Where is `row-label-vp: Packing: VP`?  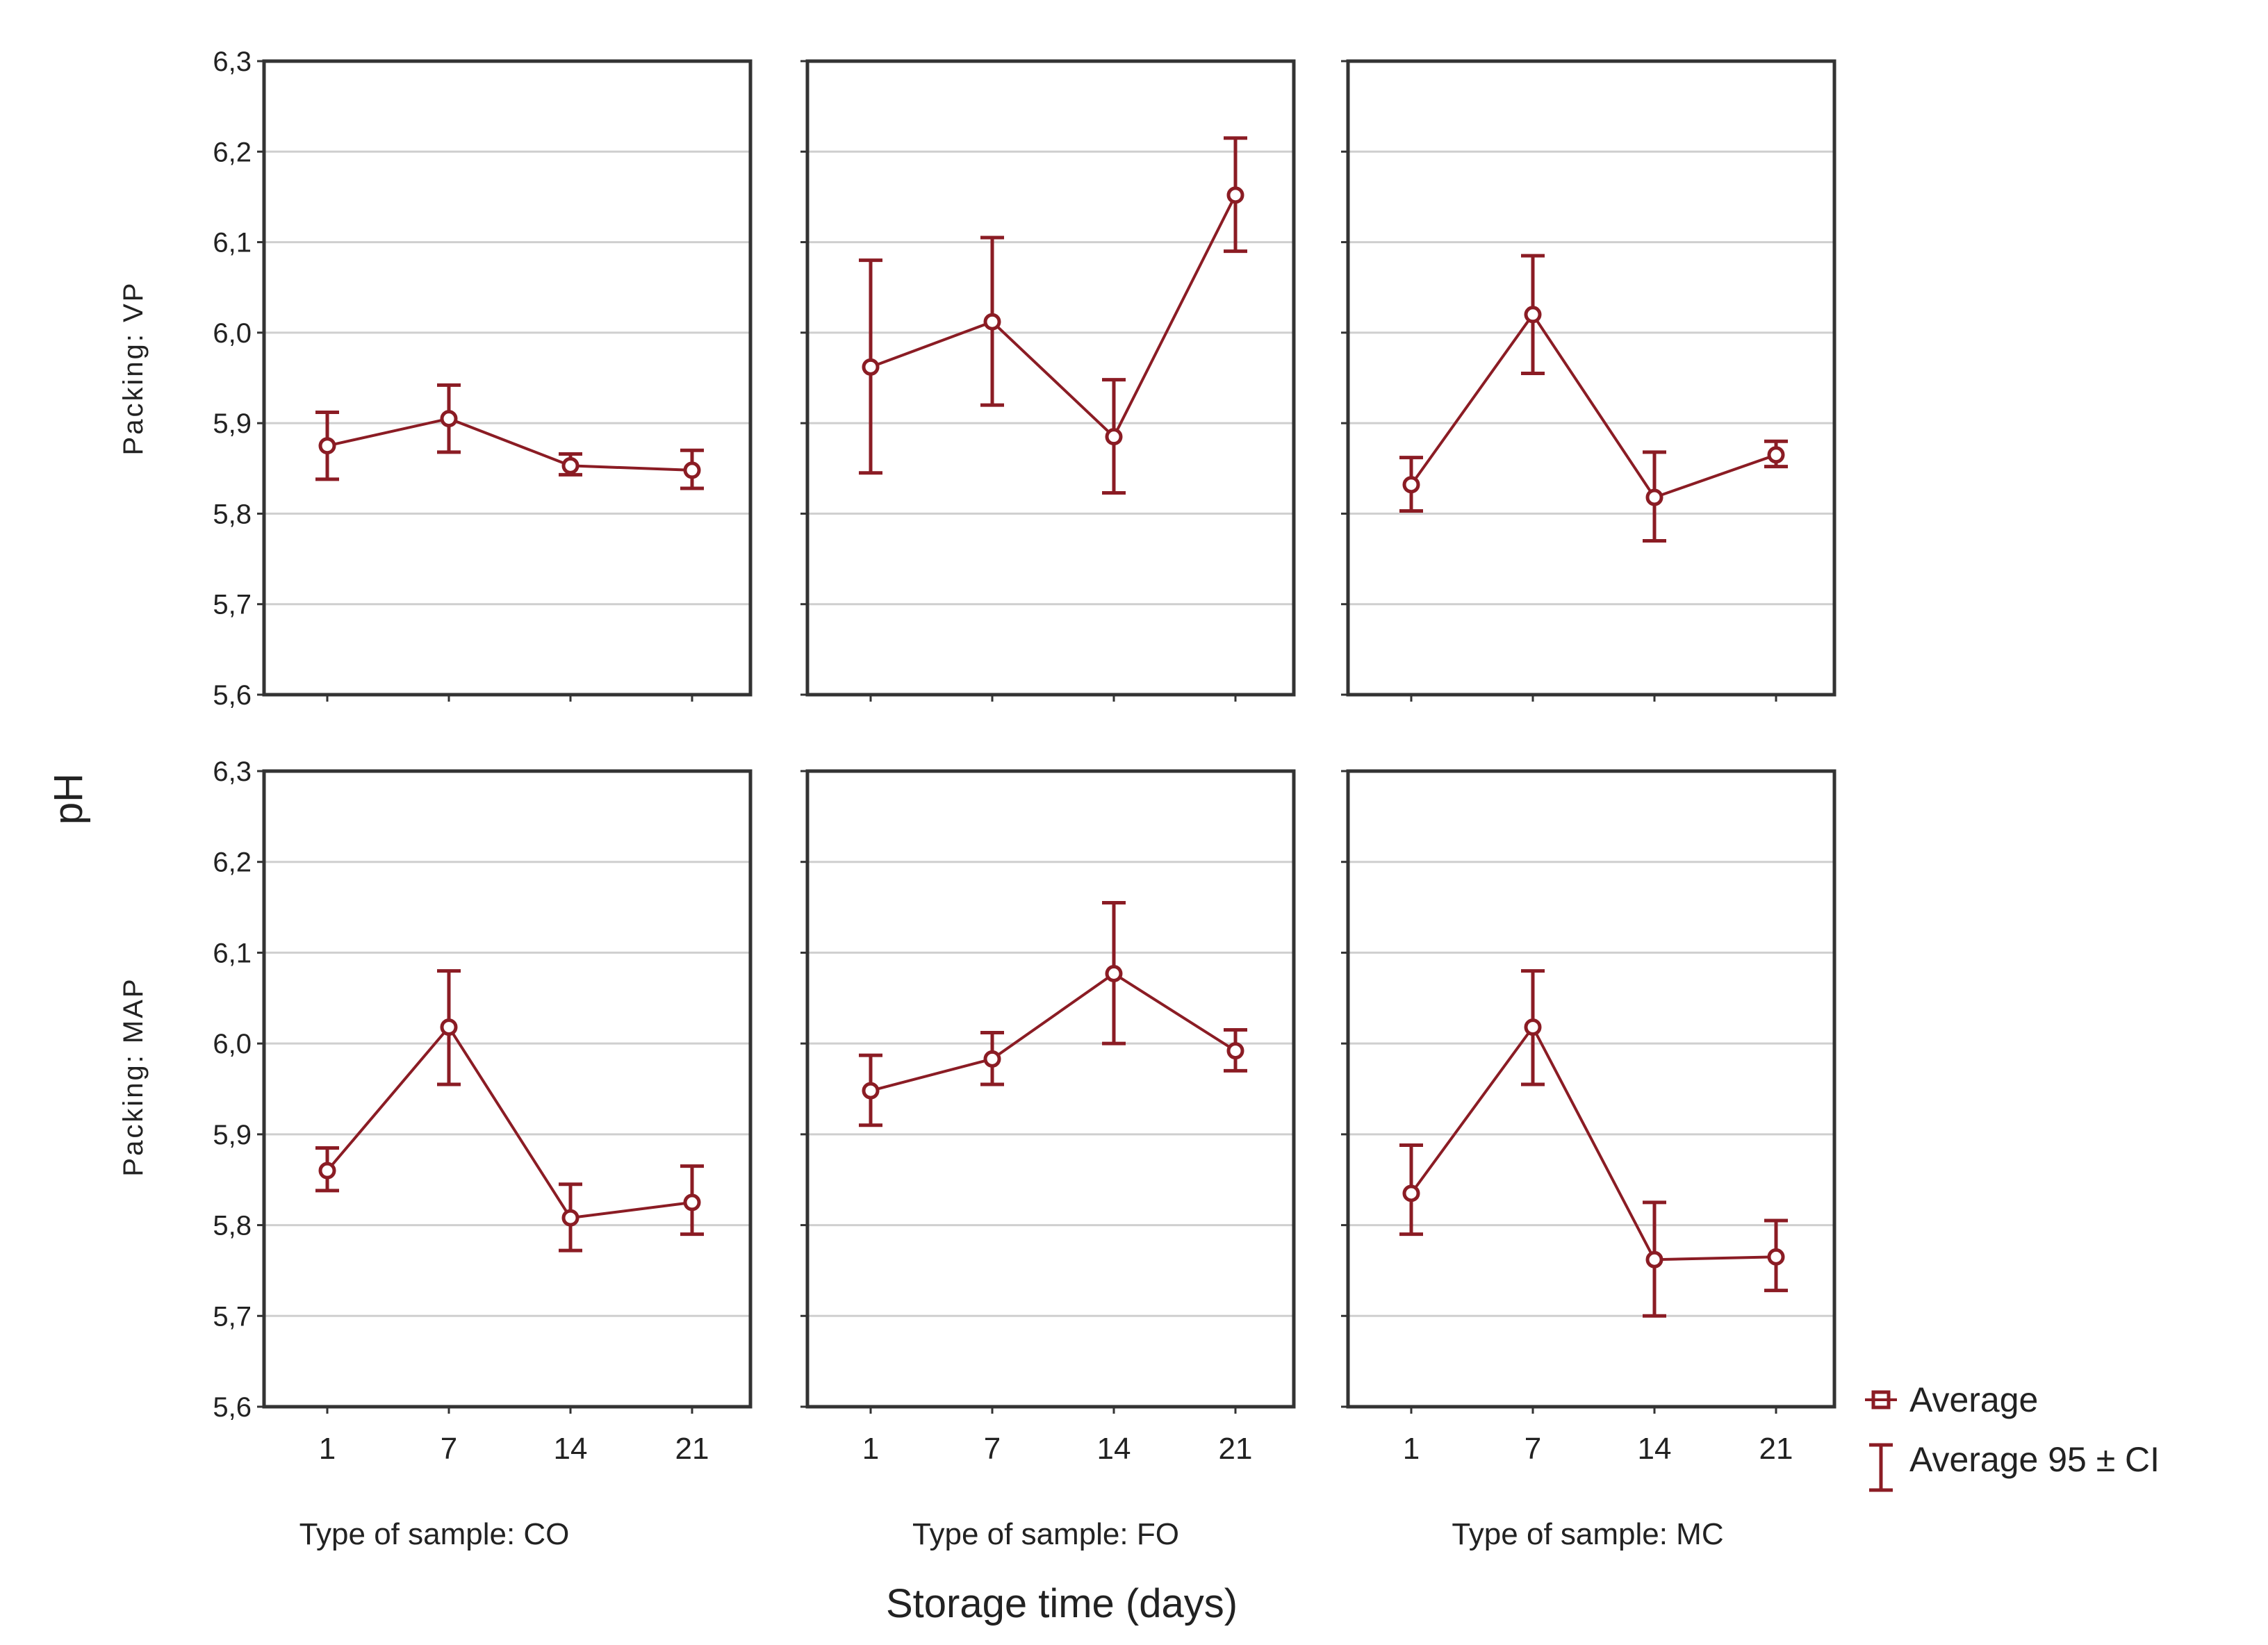
row-label-vp: Packing: VP is located at coordinates (133, 369).